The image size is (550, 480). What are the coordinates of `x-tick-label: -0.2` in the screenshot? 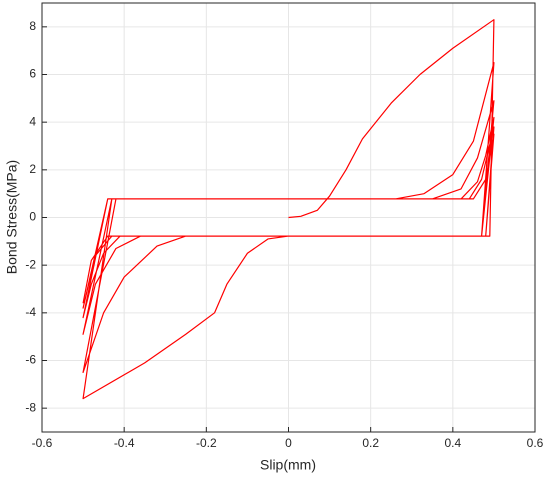 It's located at (206, 443).